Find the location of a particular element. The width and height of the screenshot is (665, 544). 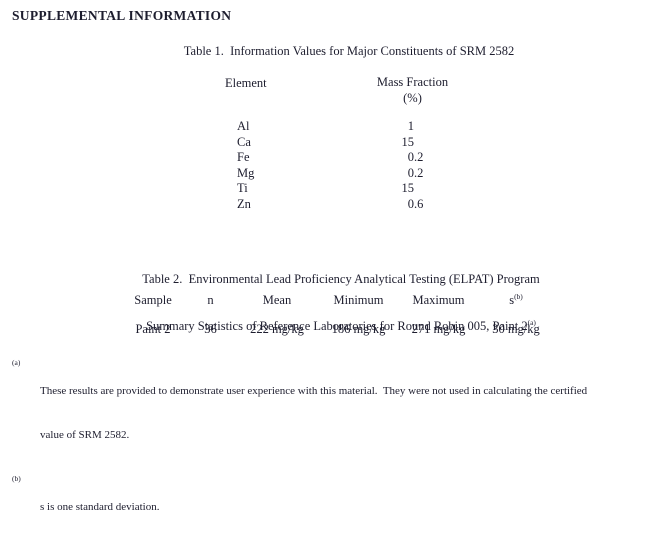

table1-header-mass-fraction-unit: (%) is located at coordinates (412, 97).